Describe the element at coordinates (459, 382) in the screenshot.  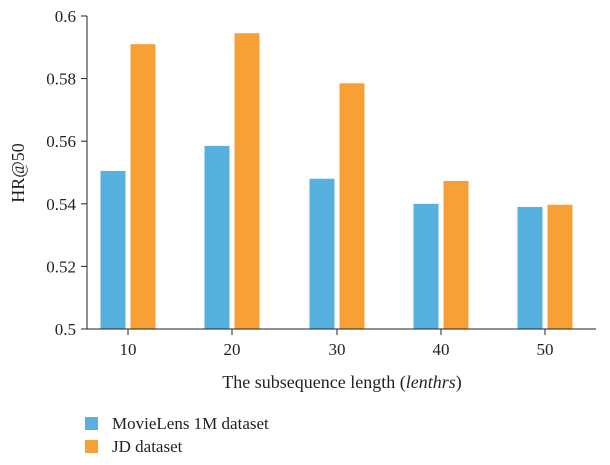
I see `x-axis-title-close: )` at that location.